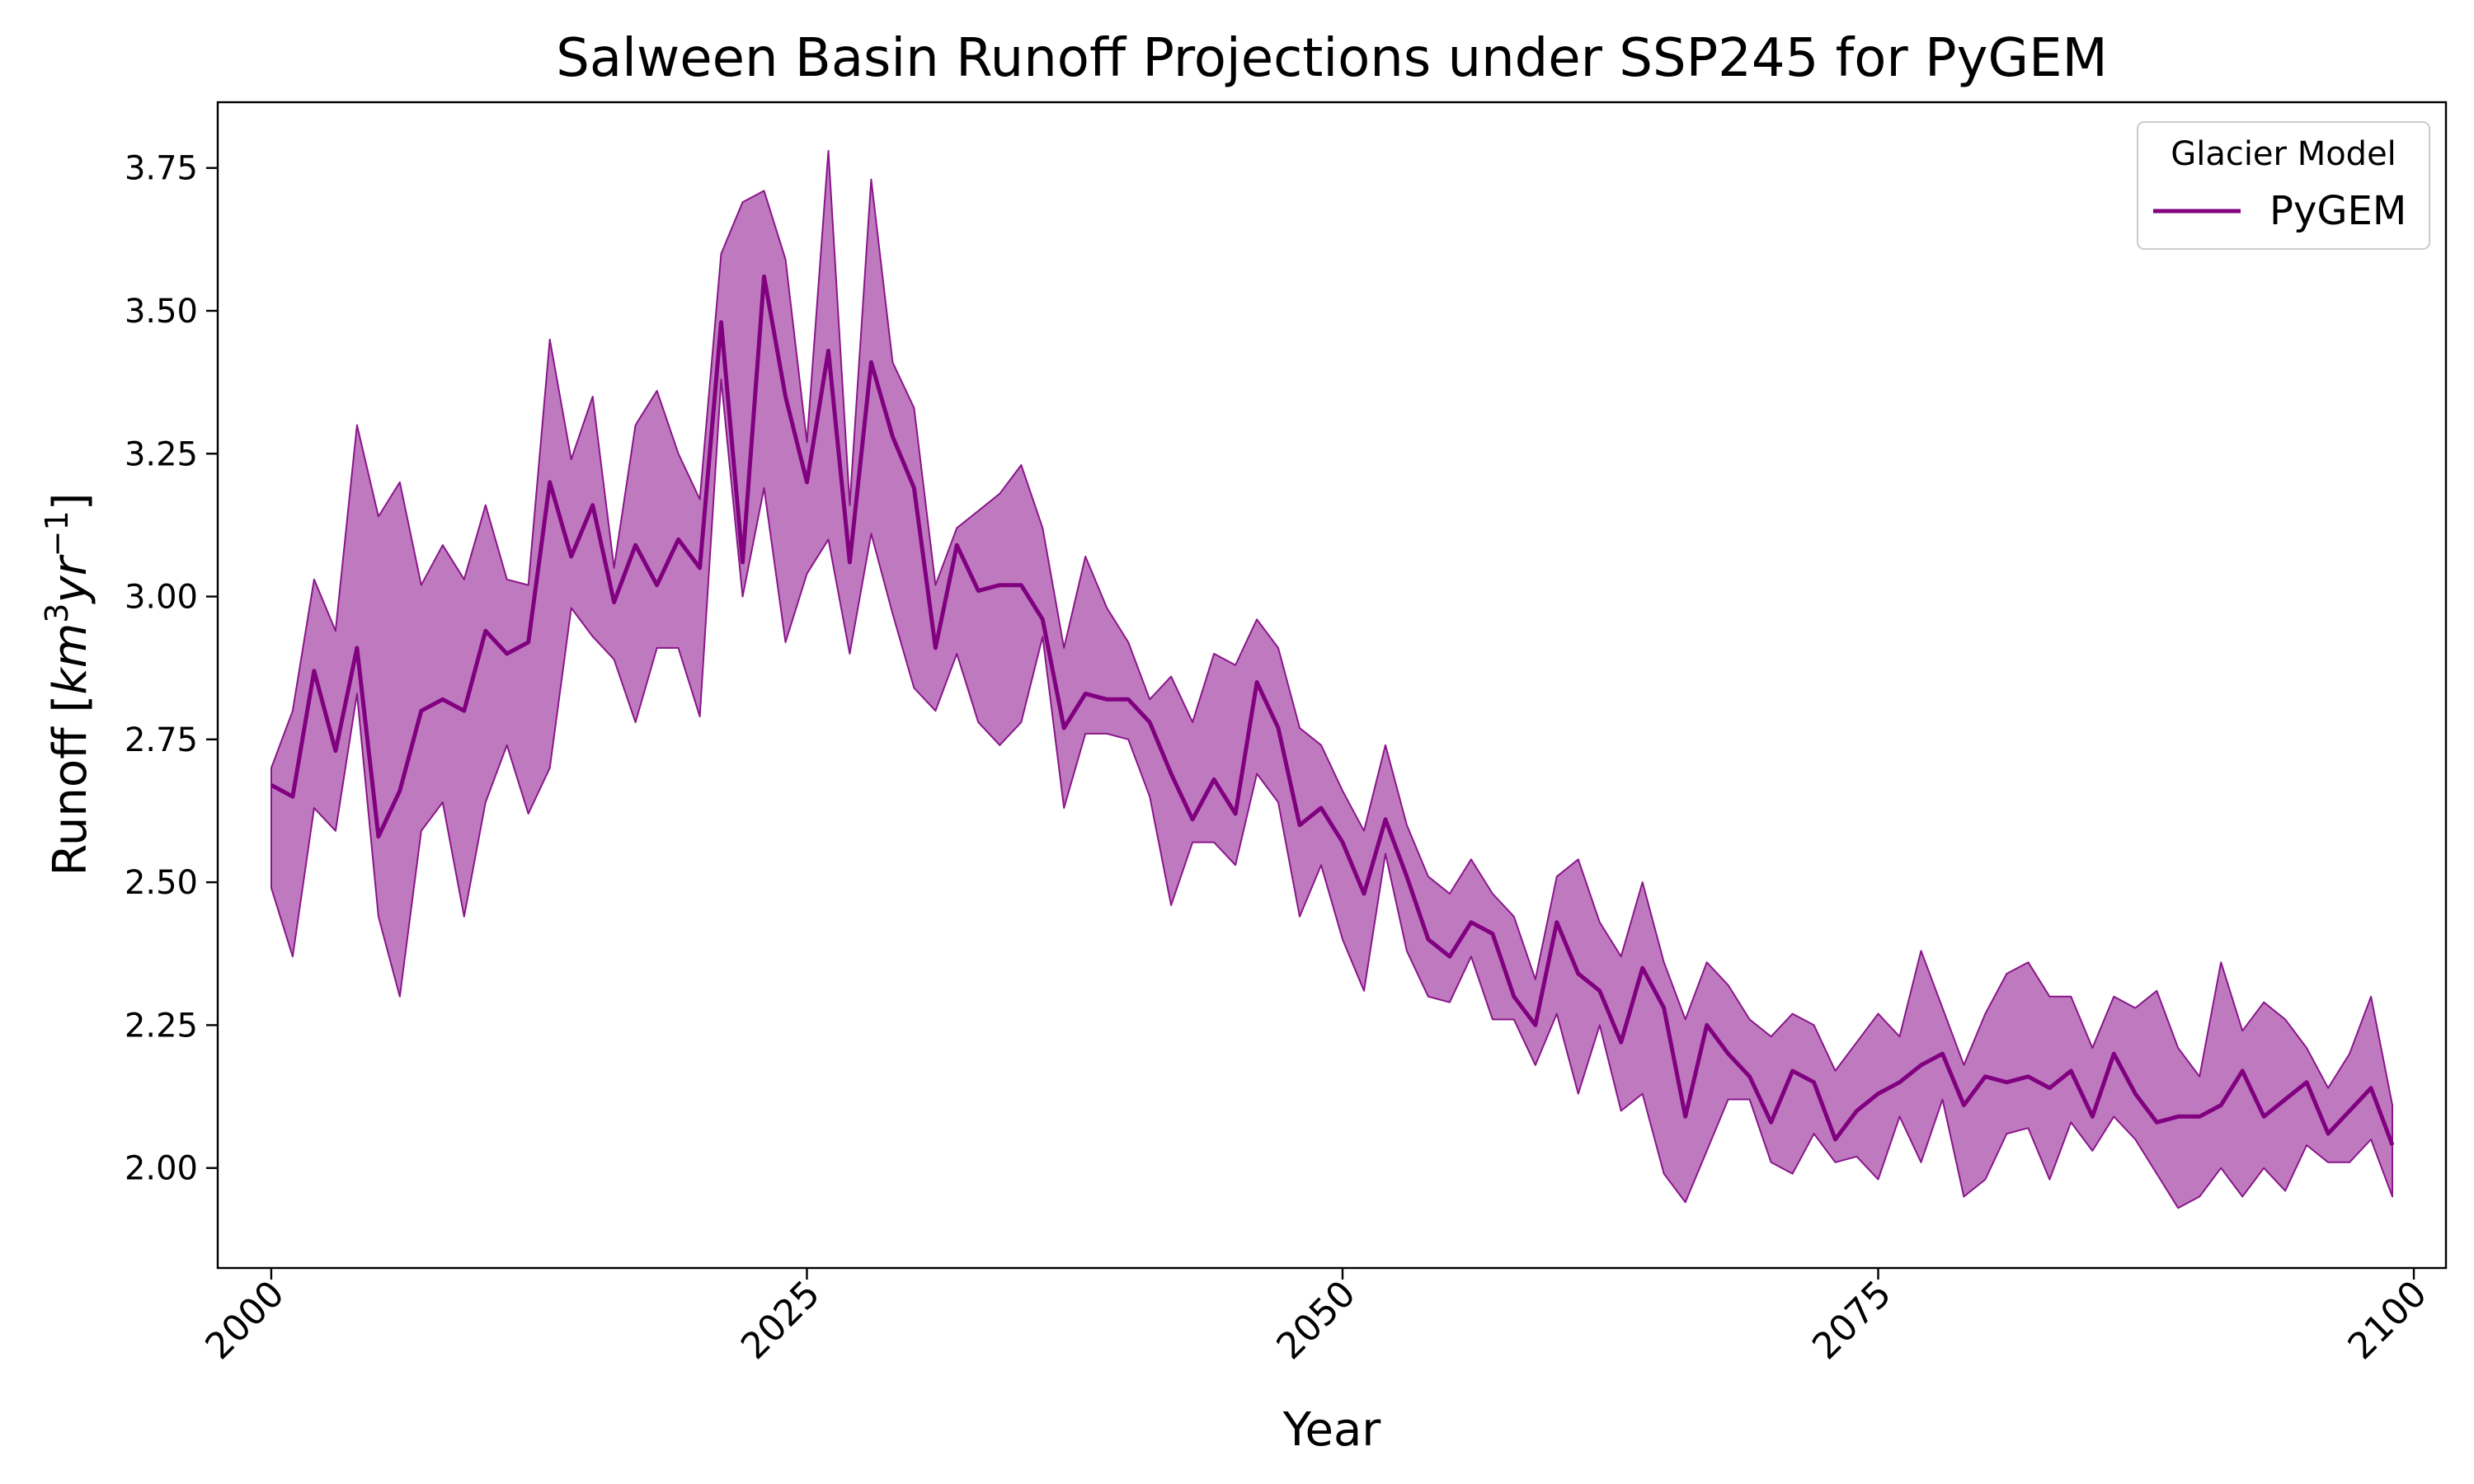 Image resolution: width=2474 pixels, height=1484 pixels. What do you see at coordinates (161, 883) in the screenshot?
I see `y-tick-label: 2.50` at bounding box center [161, 883].